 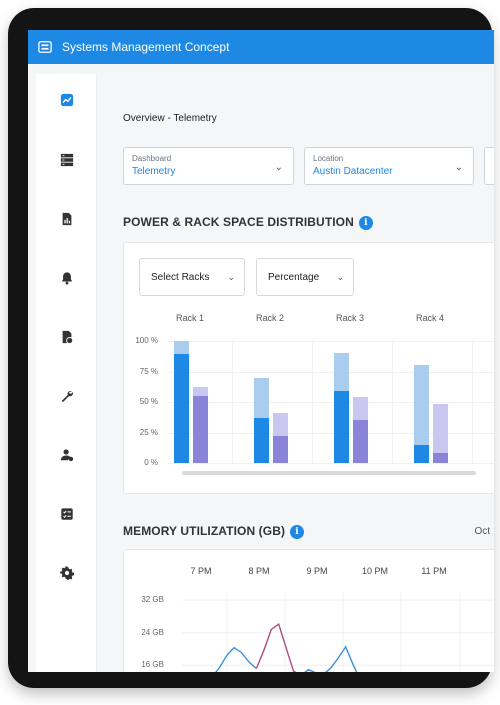 I want to click on percentage-dropdown: Percentage ⌄, so click(x=305, y=277).